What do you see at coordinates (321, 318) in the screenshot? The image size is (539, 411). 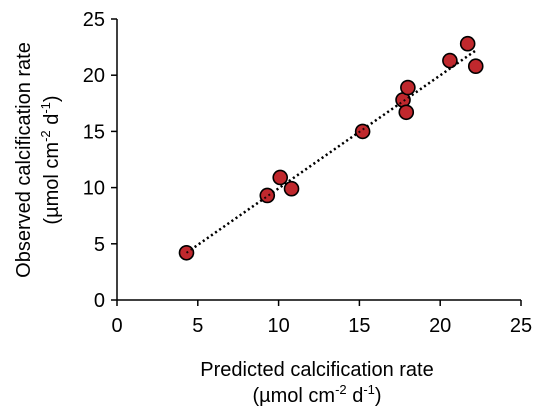 I see `x-ticks: 0 5 10 15 20 25` at bounding box center [321, 318].